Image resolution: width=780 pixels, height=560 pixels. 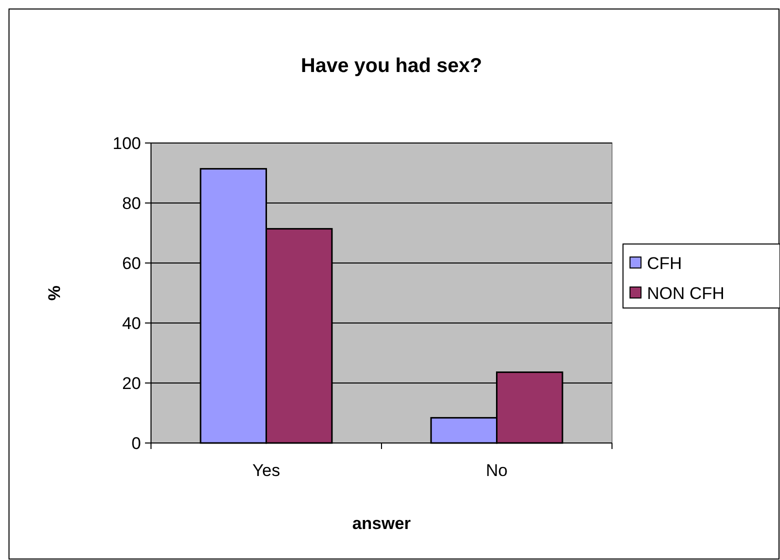 What do you see at coordinates (685, 293) in the screenshot?
I see `legend-label: NON CFH` at bounding box center [685, 293].